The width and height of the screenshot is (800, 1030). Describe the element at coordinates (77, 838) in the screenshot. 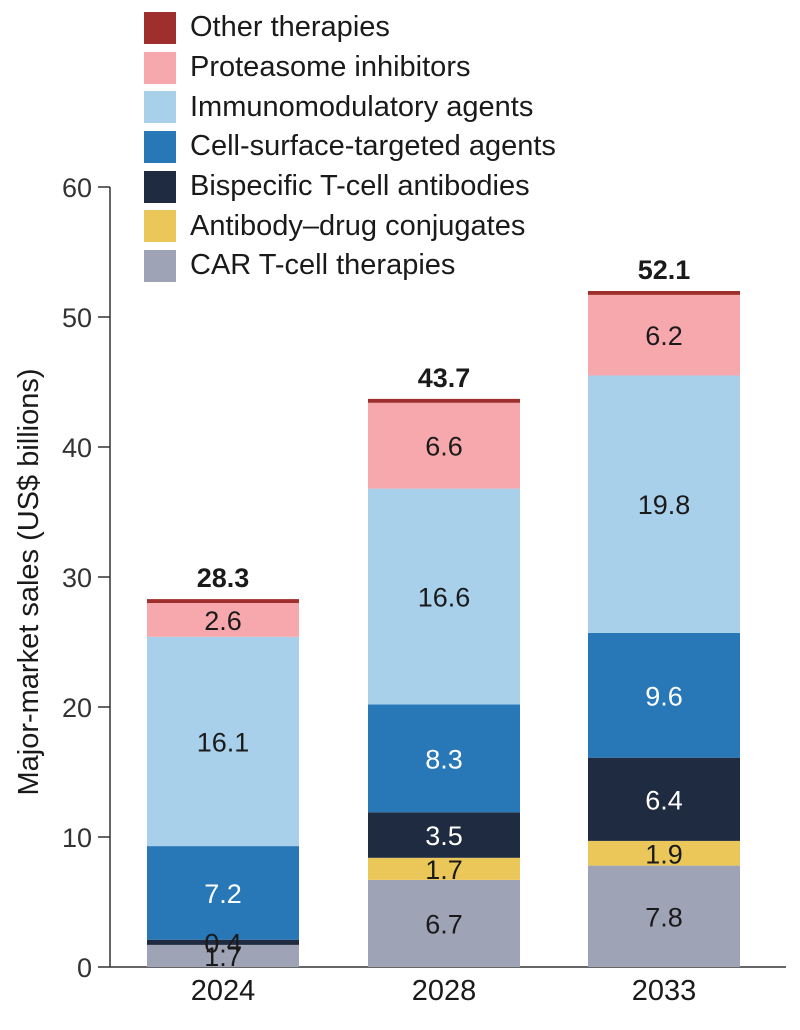

I see `y-tick-label: 10` at that location.